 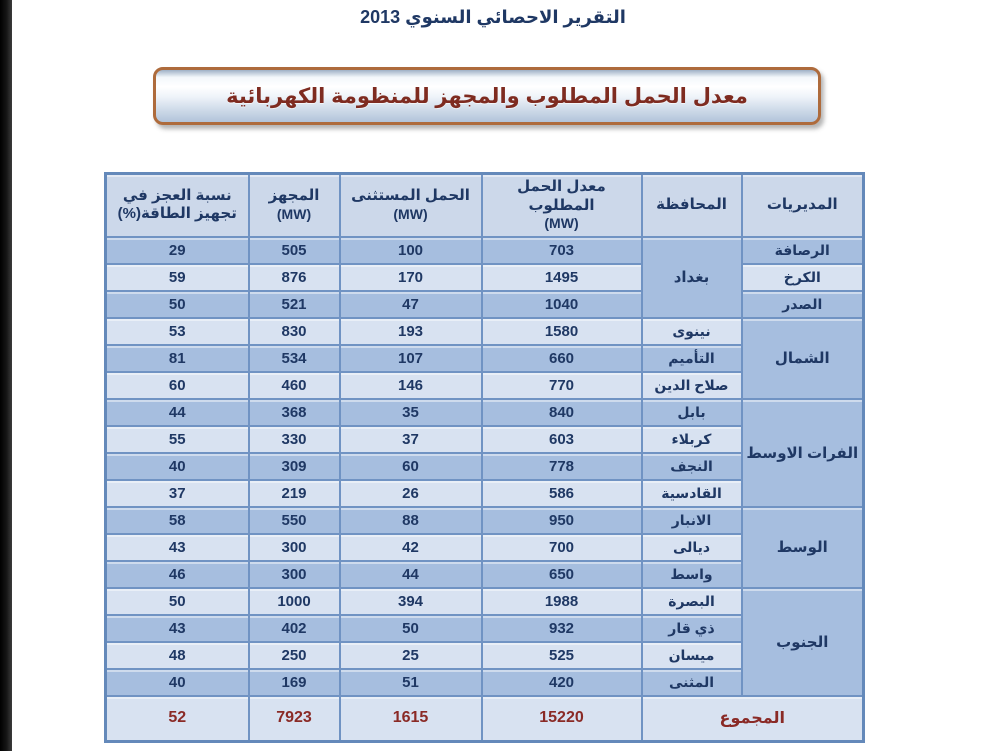 I want to click on table-row: الفرات الاوسط بابل 840 35 368 44, so click(x=484, y=452).